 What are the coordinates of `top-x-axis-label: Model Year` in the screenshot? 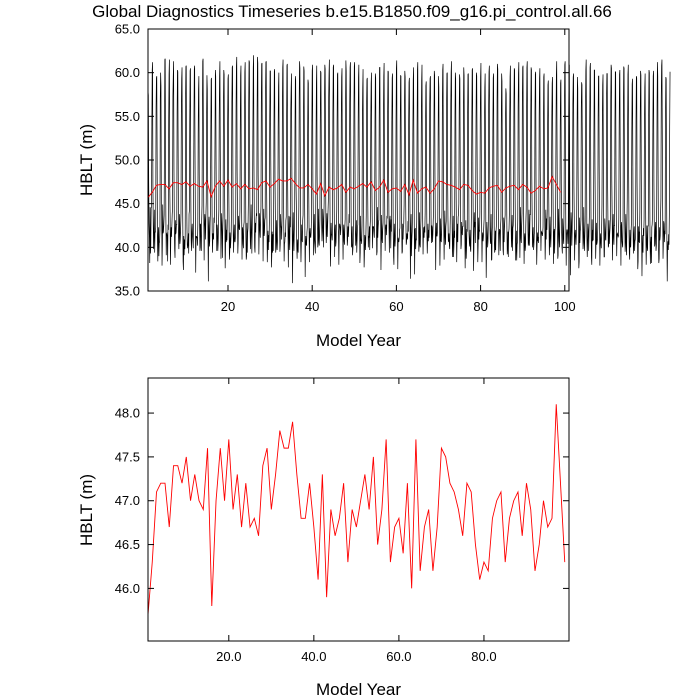 It's located at (358, 340).